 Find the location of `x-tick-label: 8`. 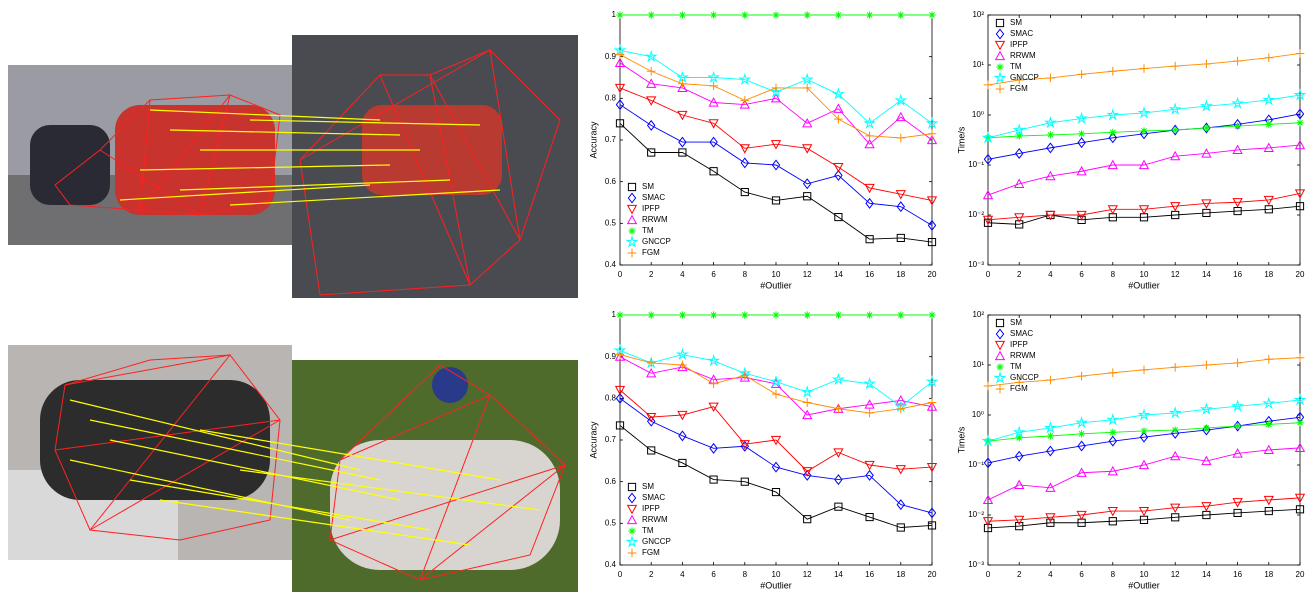

x-tick-label: 8 is located at coordinates (1113, 574).